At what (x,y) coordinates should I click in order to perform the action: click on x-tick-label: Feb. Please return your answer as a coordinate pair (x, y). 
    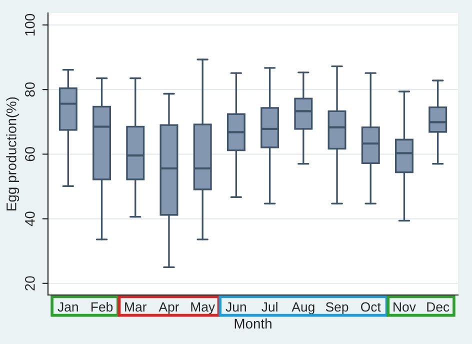
    Looking at the image, I should click on (102, 307).